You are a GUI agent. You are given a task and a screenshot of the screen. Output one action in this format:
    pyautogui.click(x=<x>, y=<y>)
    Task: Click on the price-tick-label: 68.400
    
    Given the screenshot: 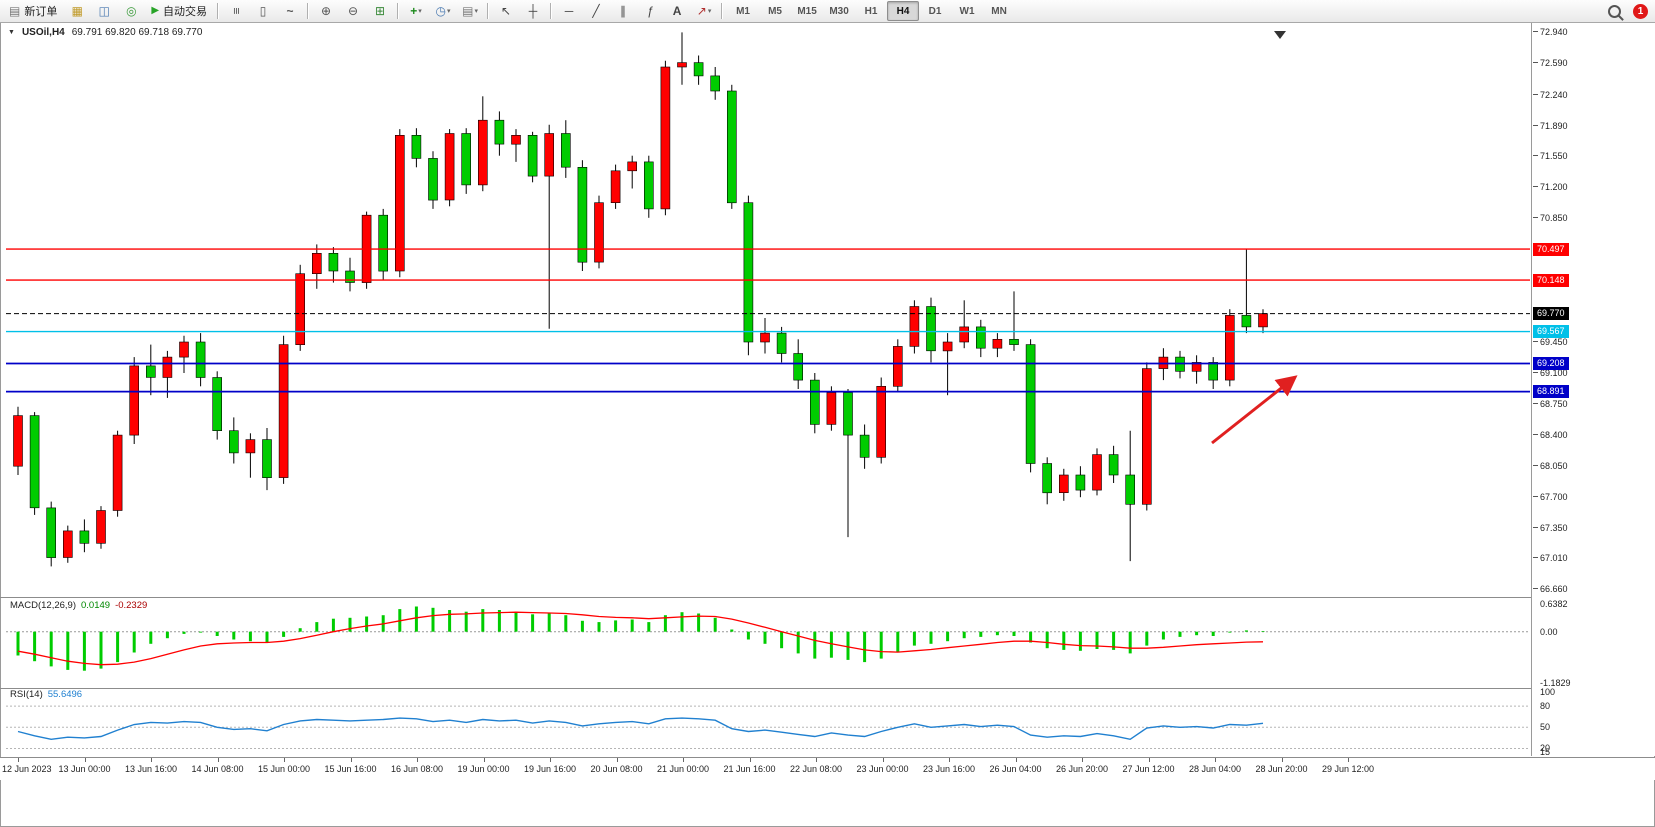 What is the action you would take?
    pyautogui.click(x=1550, y=435)
    